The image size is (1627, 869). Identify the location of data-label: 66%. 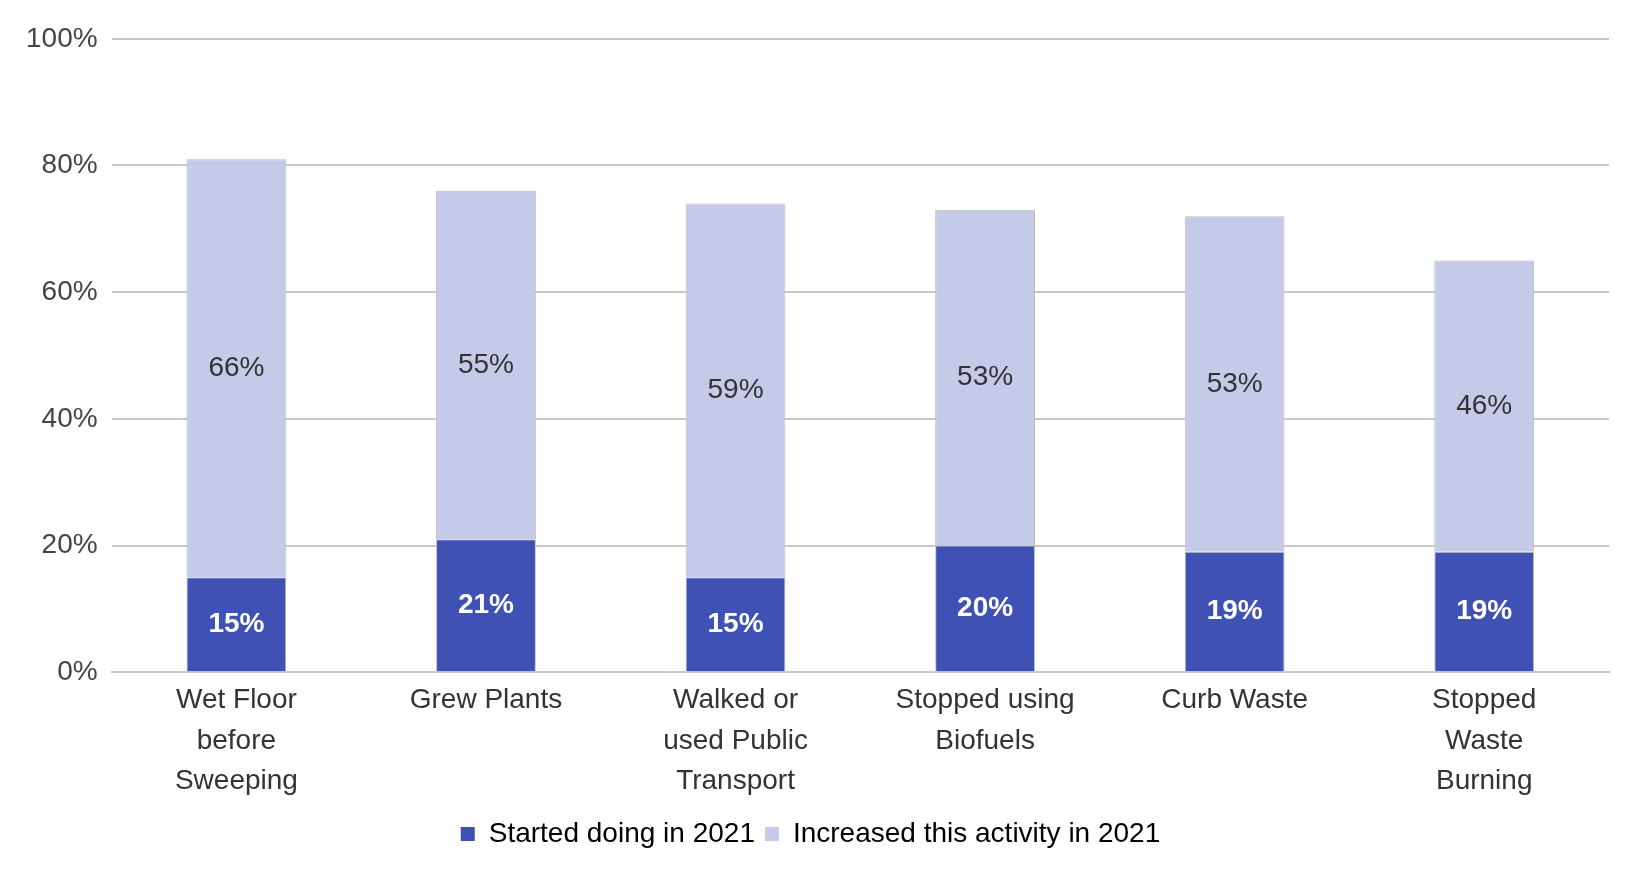
(236, 366).